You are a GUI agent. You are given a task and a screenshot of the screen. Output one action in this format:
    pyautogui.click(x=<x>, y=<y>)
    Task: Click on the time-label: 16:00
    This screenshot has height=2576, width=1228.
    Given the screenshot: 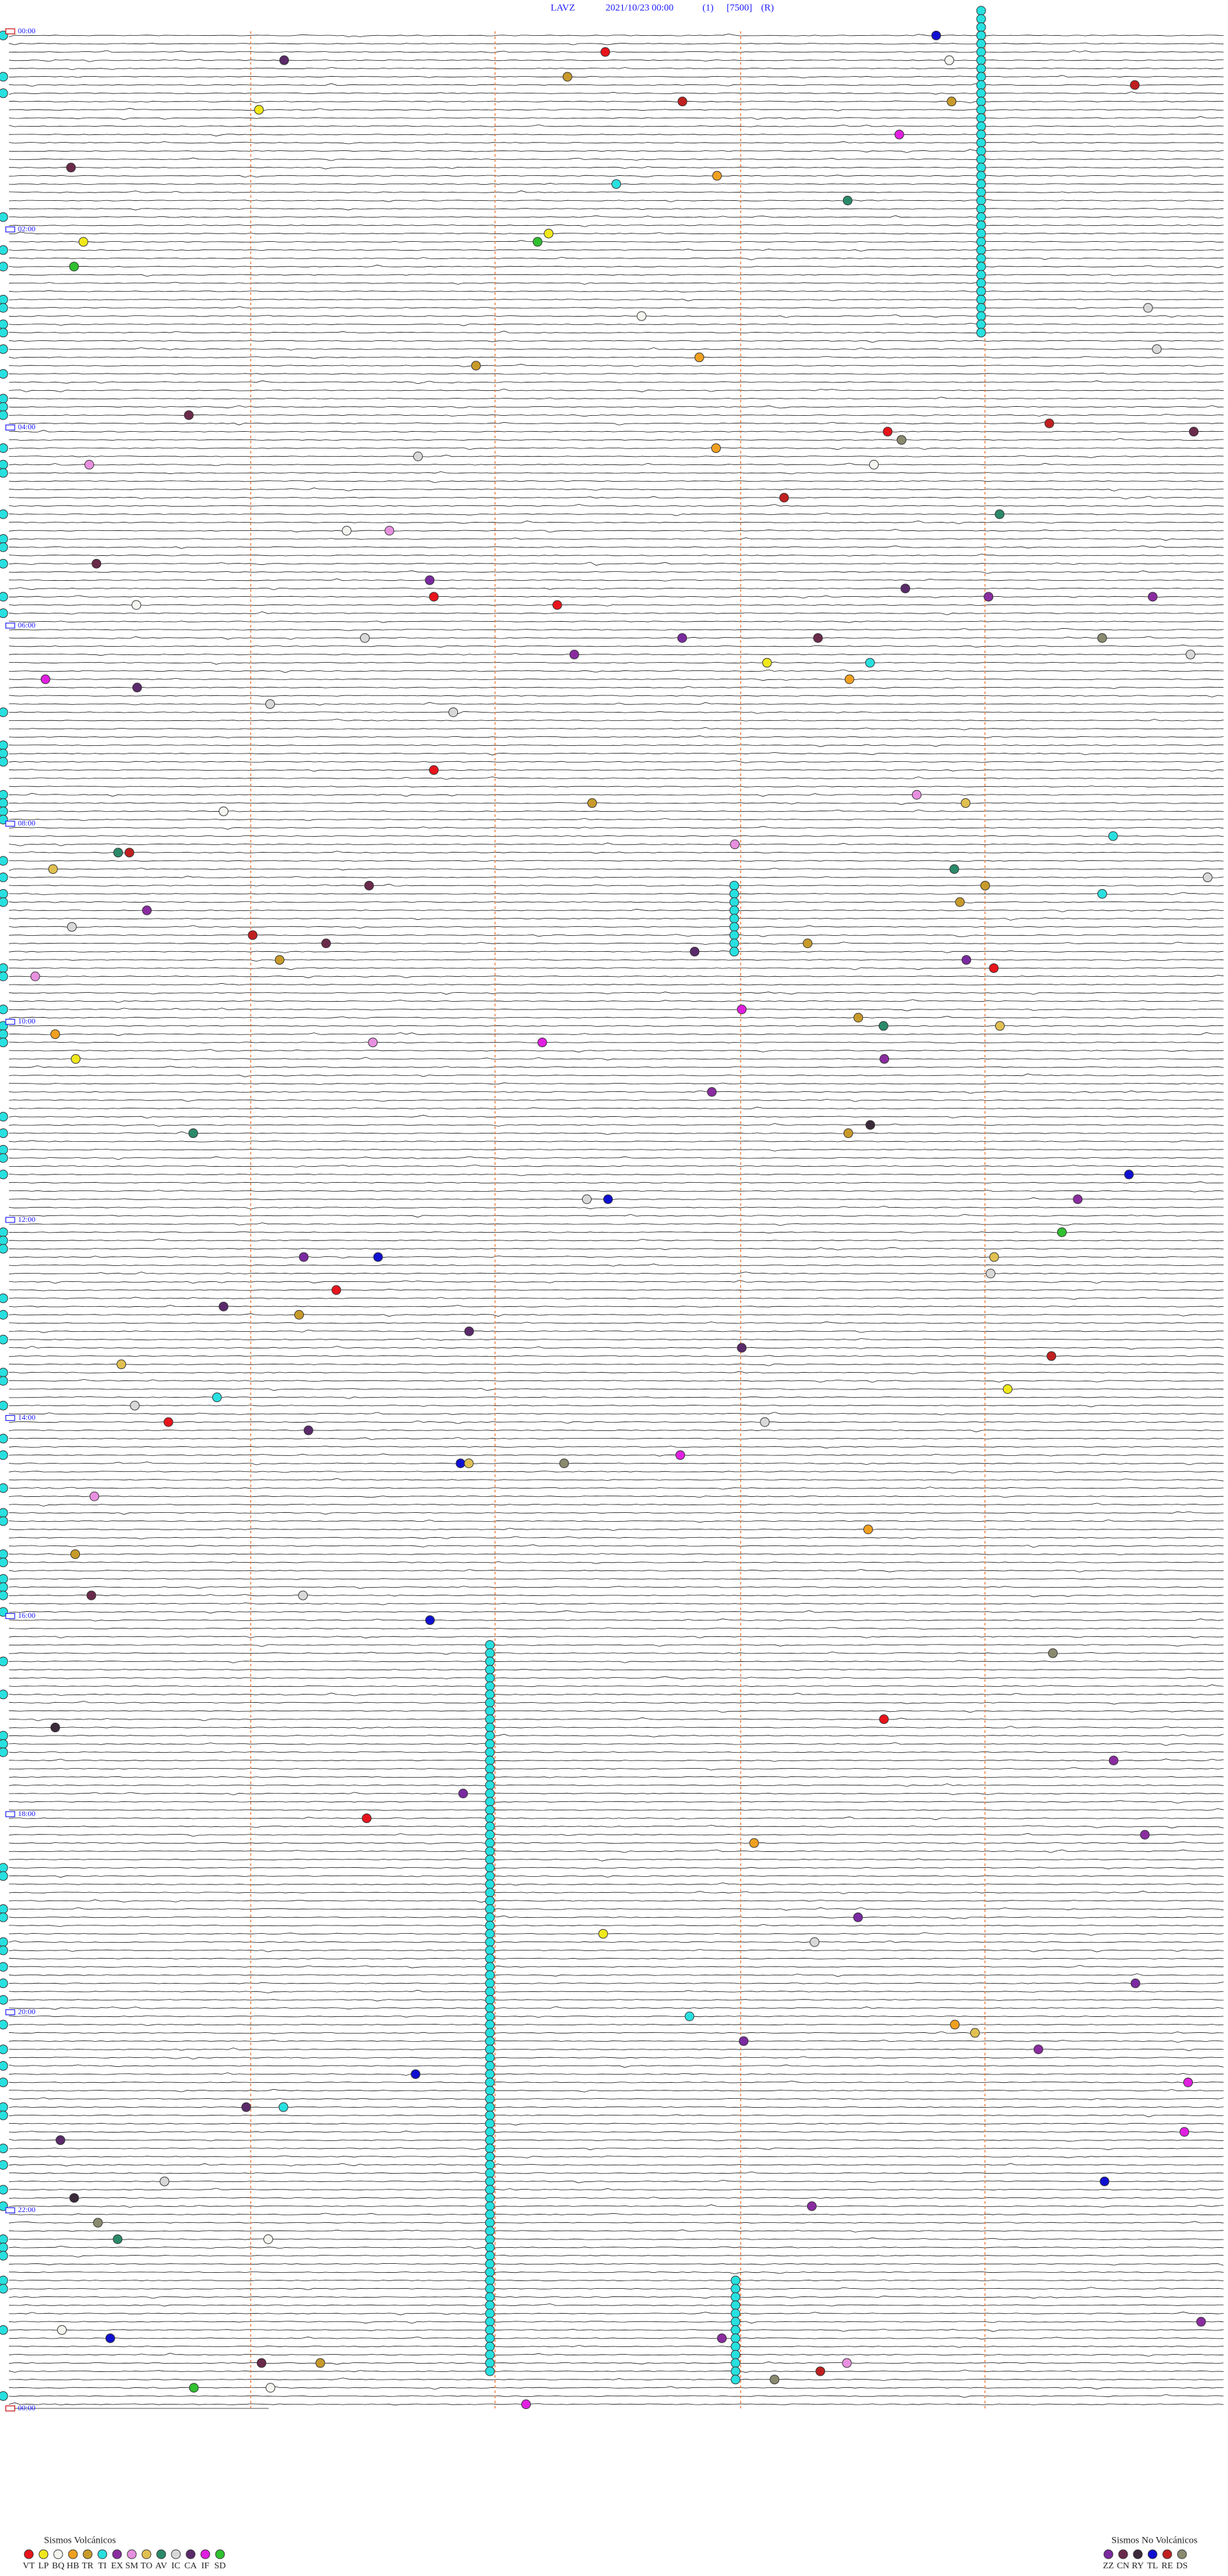 What is the action you would take?
    pyautogui.click(x=26, y=1615)
    